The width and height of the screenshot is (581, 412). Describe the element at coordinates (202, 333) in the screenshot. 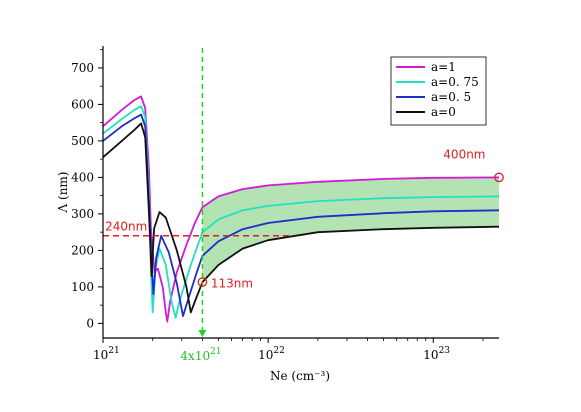

I see `vertical-line-arrow` at that location.